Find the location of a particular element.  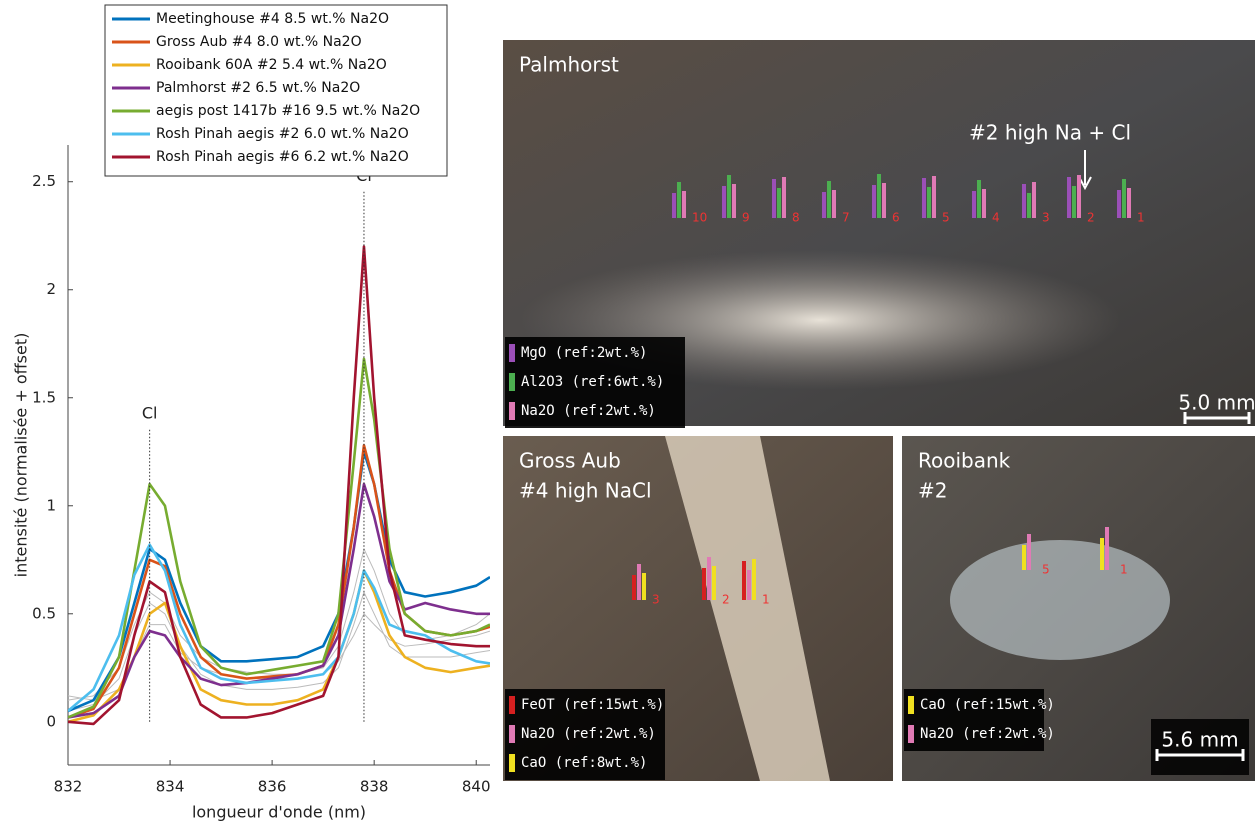

y-tick-label: 1 is located at coordinates (51, 505).